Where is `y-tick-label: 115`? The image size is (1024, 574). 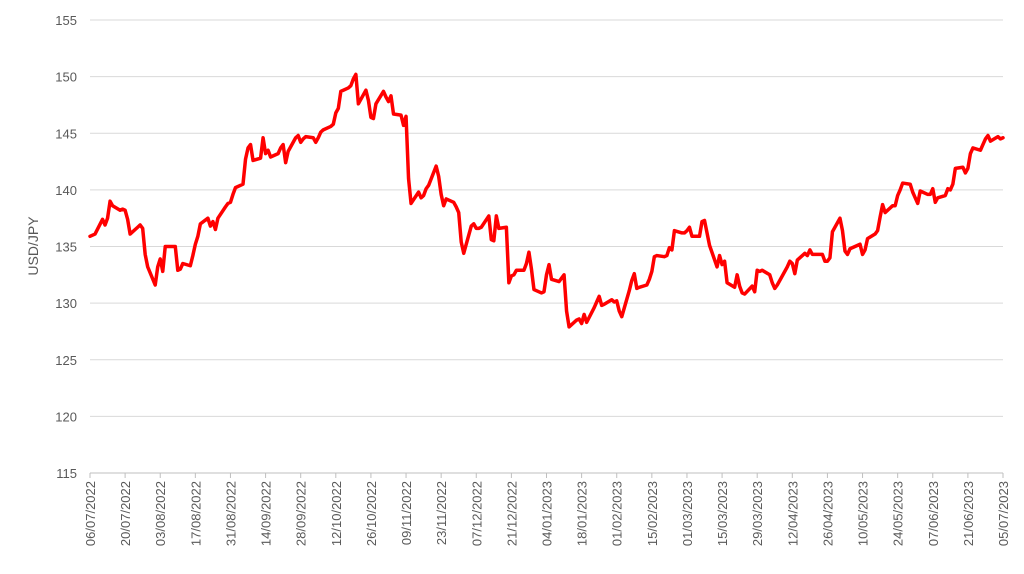 y-tick-label: 115 is located at coordinates (66, 473).